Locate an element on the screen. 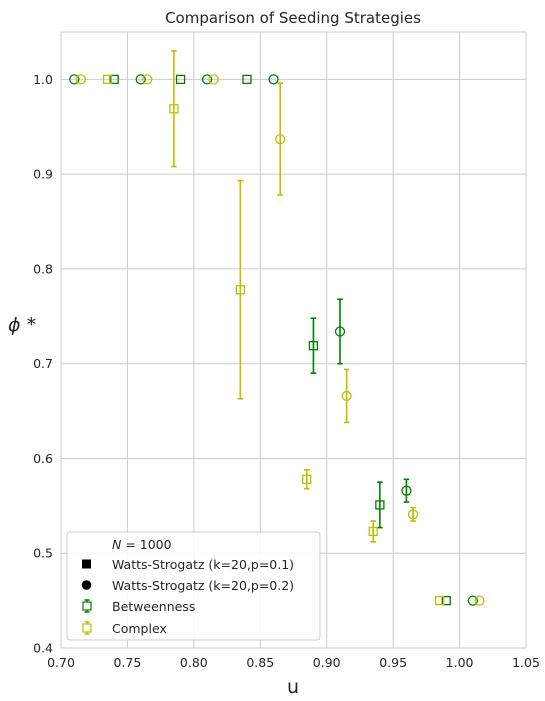 The image size is (545, 701). y-axis-ticks: 0.4 0.5 0.6 0.7 0.8 0.9 1.0 is located at coordinates (43, 364).